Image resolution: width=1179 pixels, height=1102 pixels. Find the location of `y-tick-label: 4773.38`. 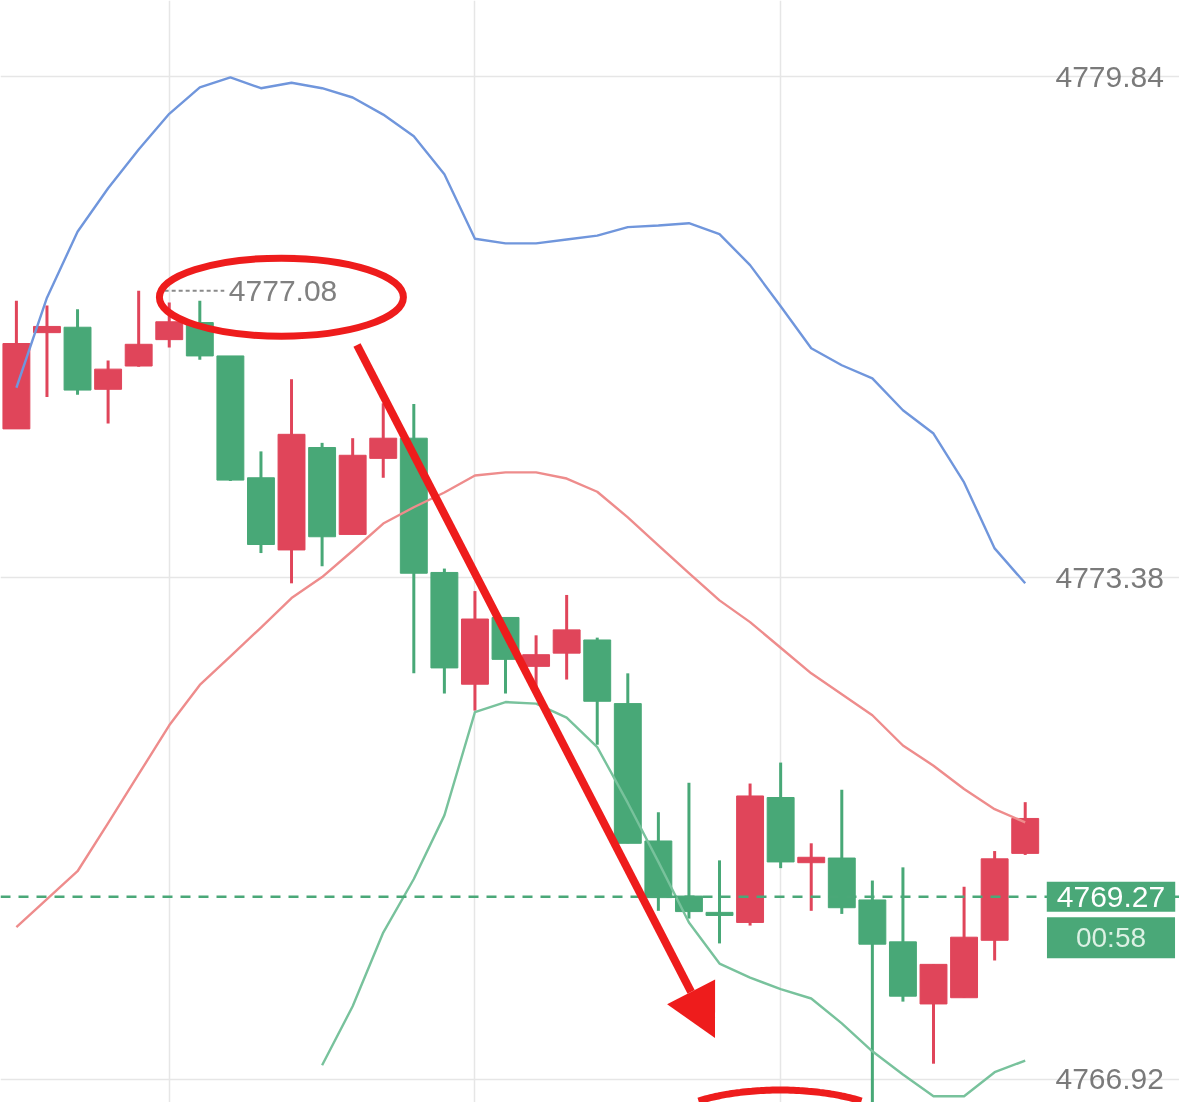

y-tick-label: 4773.38 is located at coordinates (1109, 577).